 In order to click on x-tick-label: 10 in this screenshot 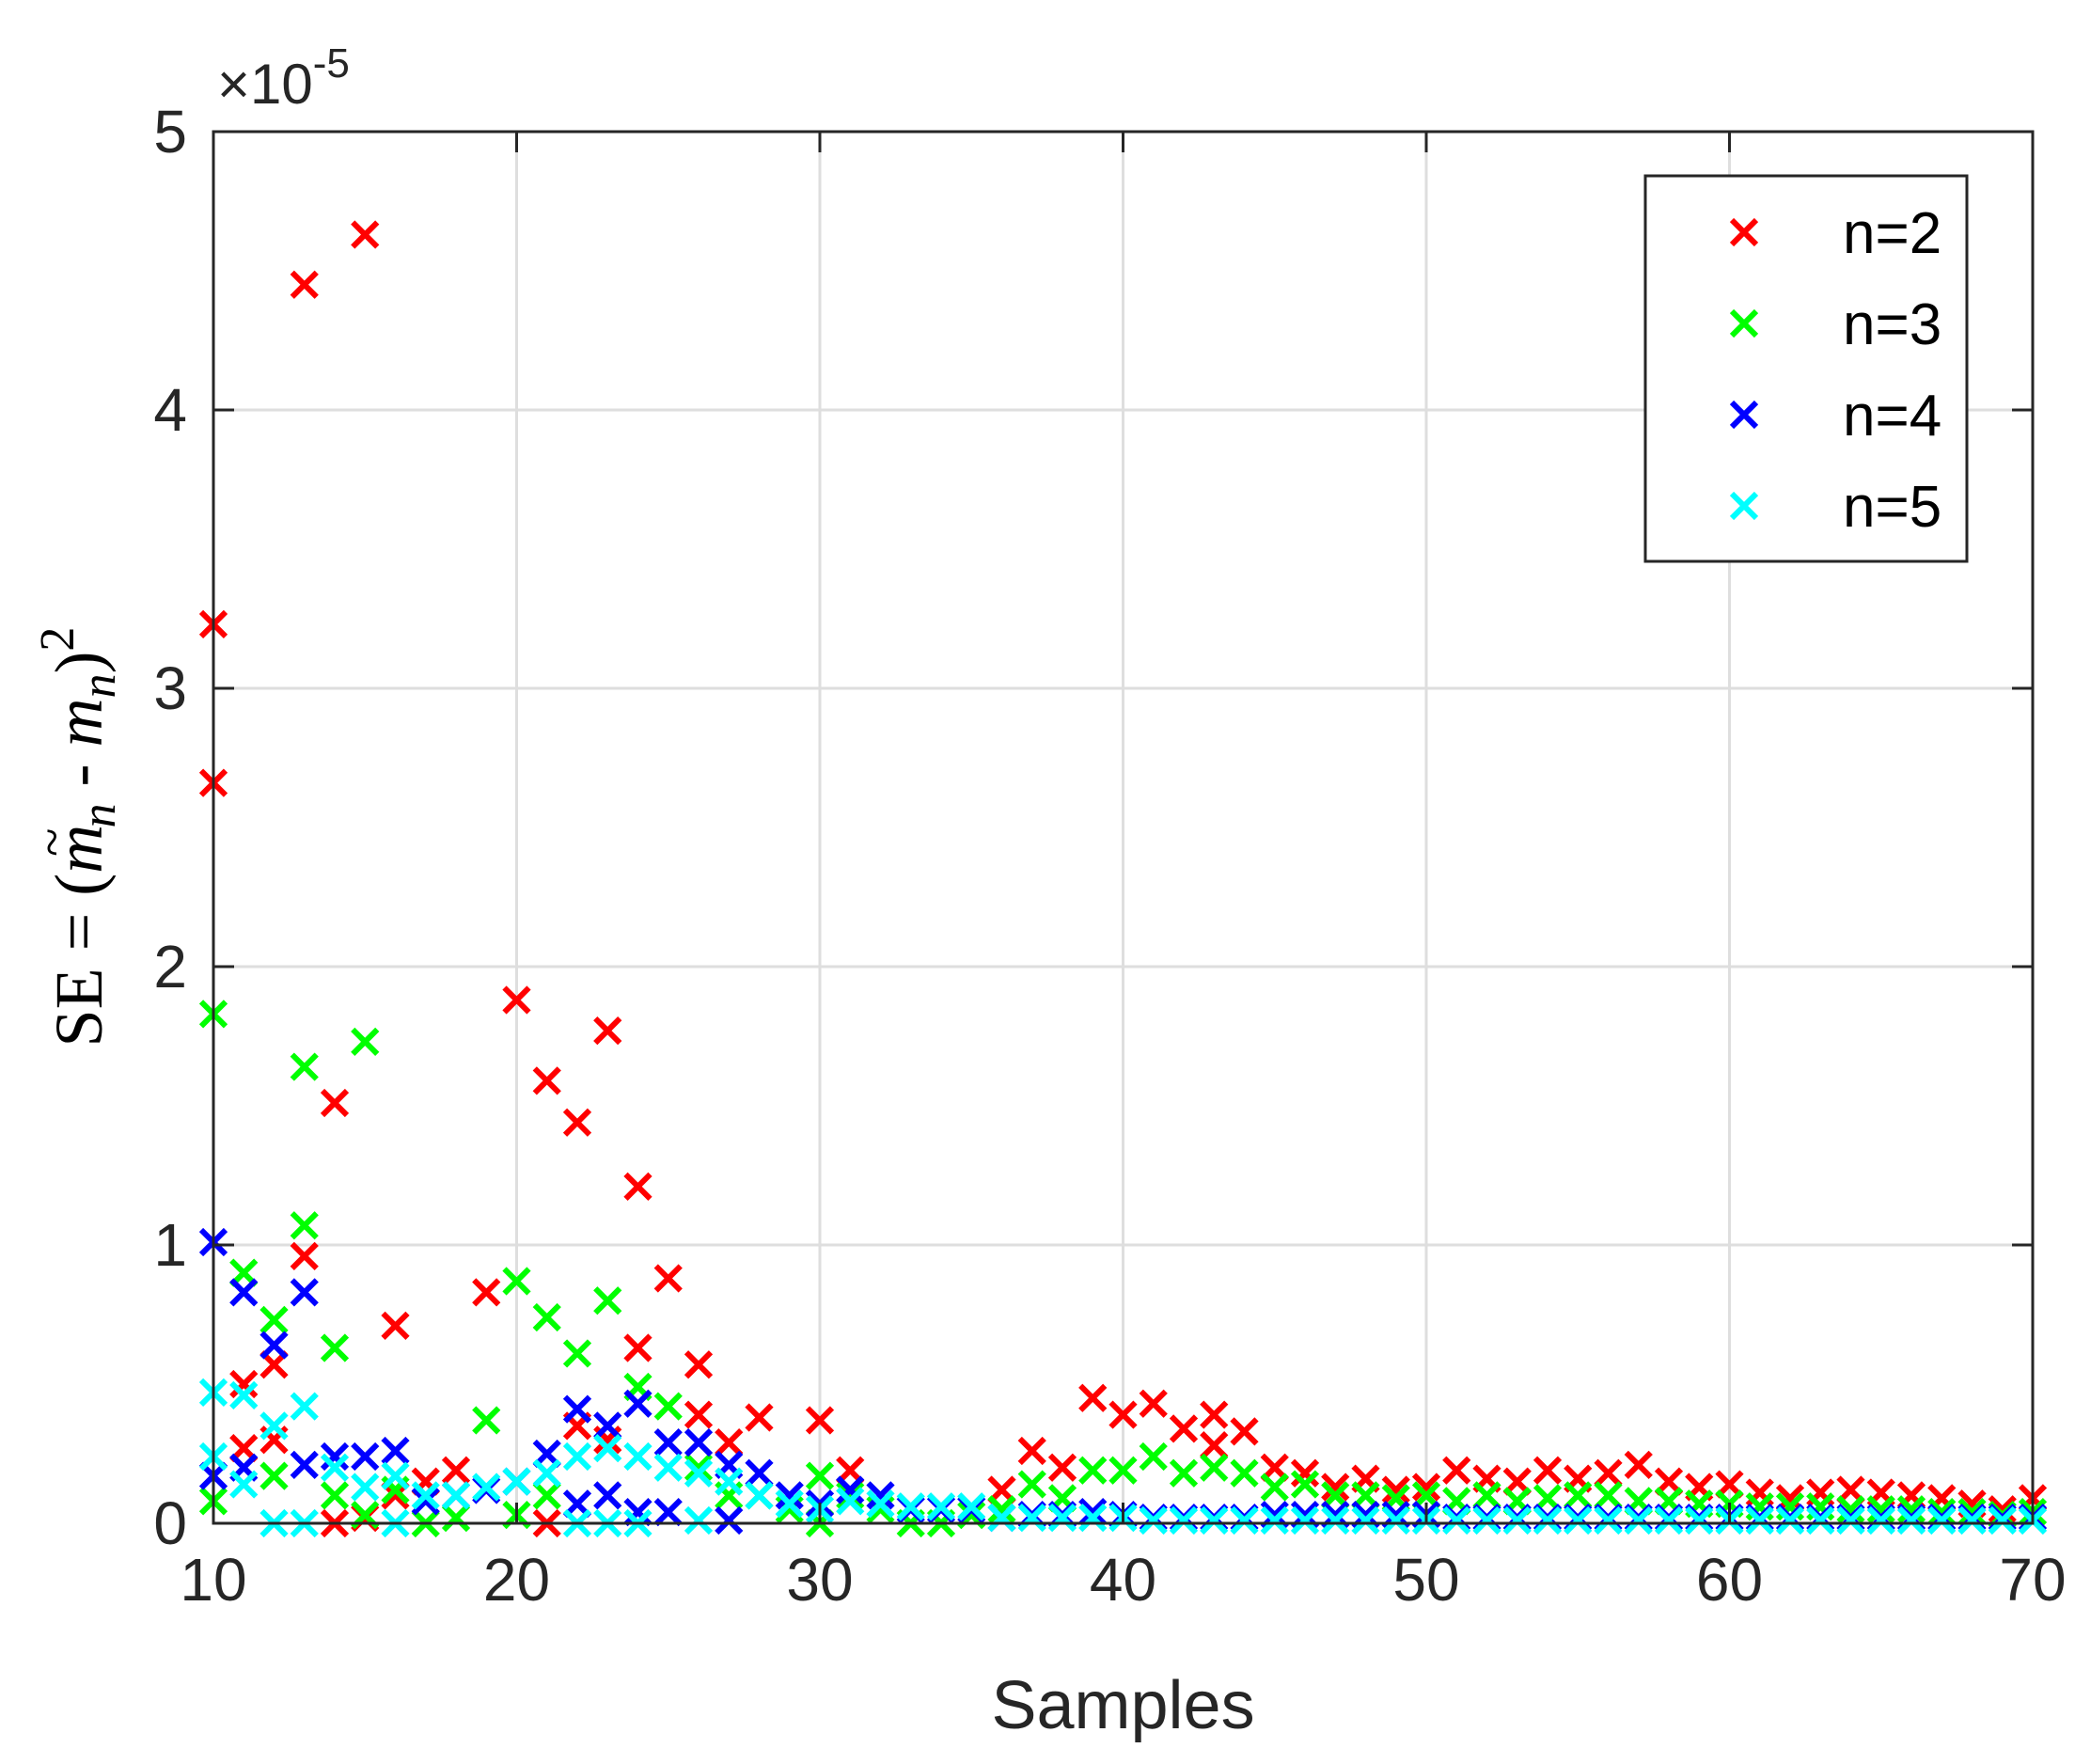, I will do `click(213, 1580)`.